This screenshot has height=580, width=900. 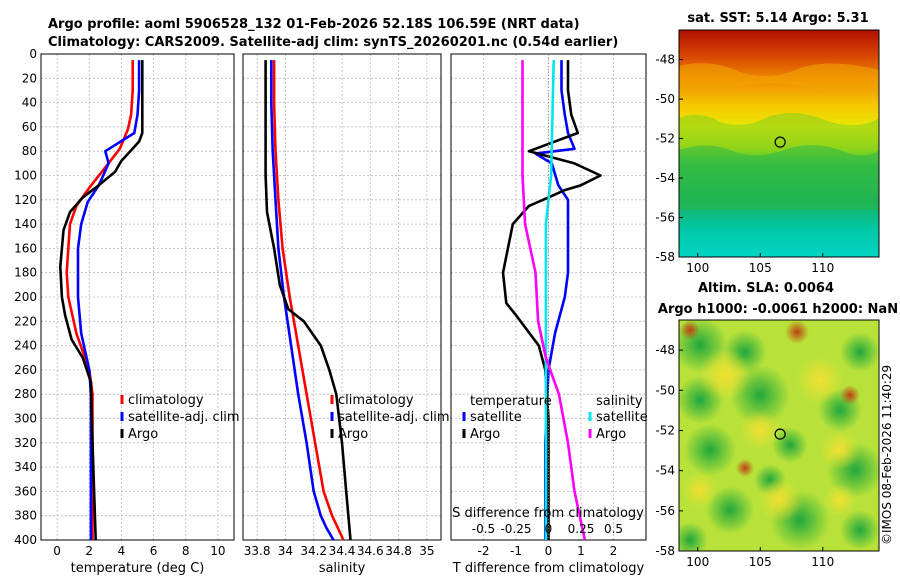 I want to click on sla_map-ytick-label: -56, so click(x=665, y=511).